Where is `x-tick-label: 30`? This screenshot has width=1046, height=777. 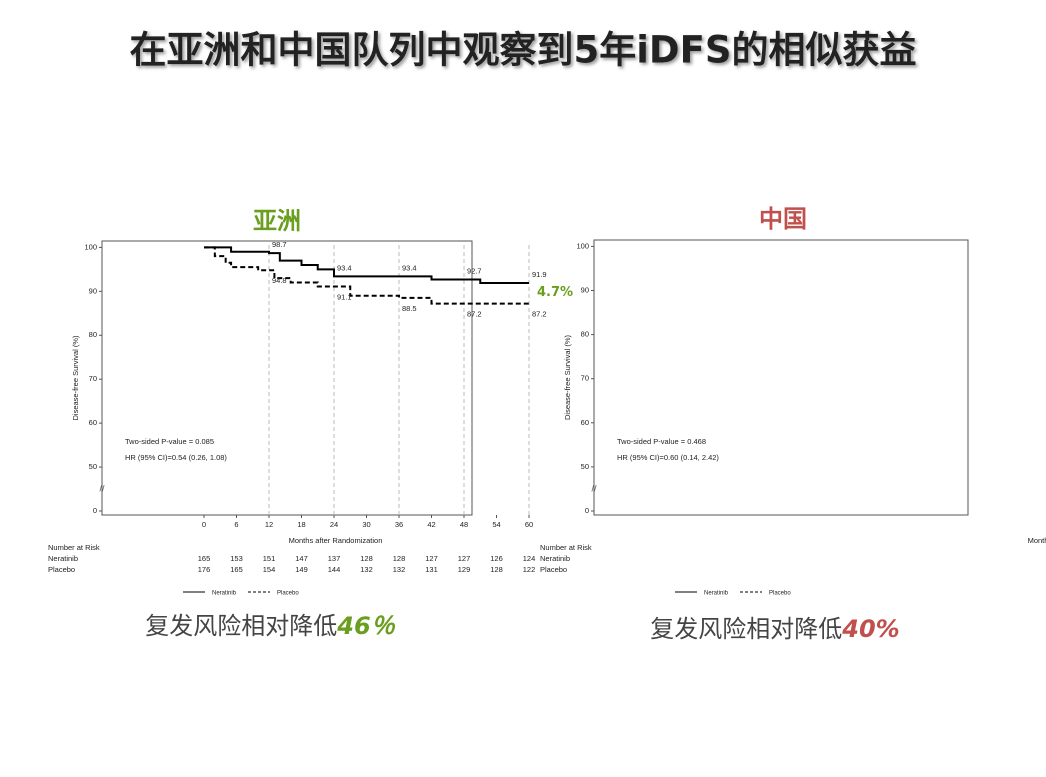
x-tick-label: 30 is located at coordinates (366, 524).